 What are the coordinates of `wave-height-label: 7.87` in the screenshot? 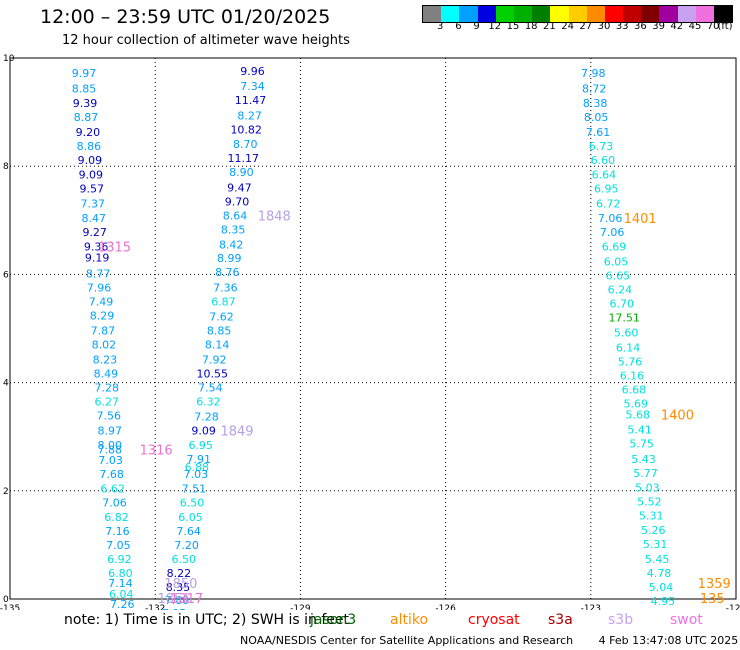 It's located at (103, 331).